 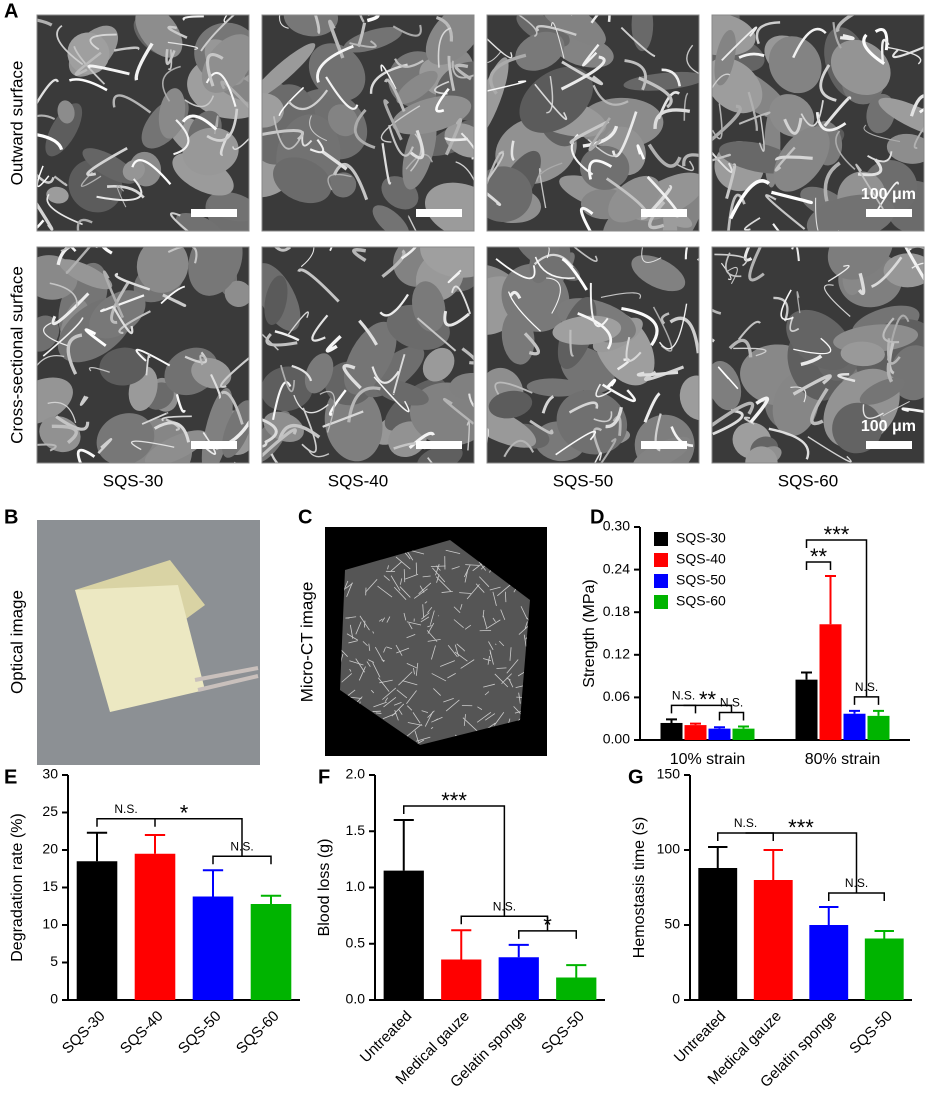 What do you see at coordinates (17, 887) in the screenshot?
I see `y-axis-label: Degradation rate (%)` at bounding box center [17, 887].